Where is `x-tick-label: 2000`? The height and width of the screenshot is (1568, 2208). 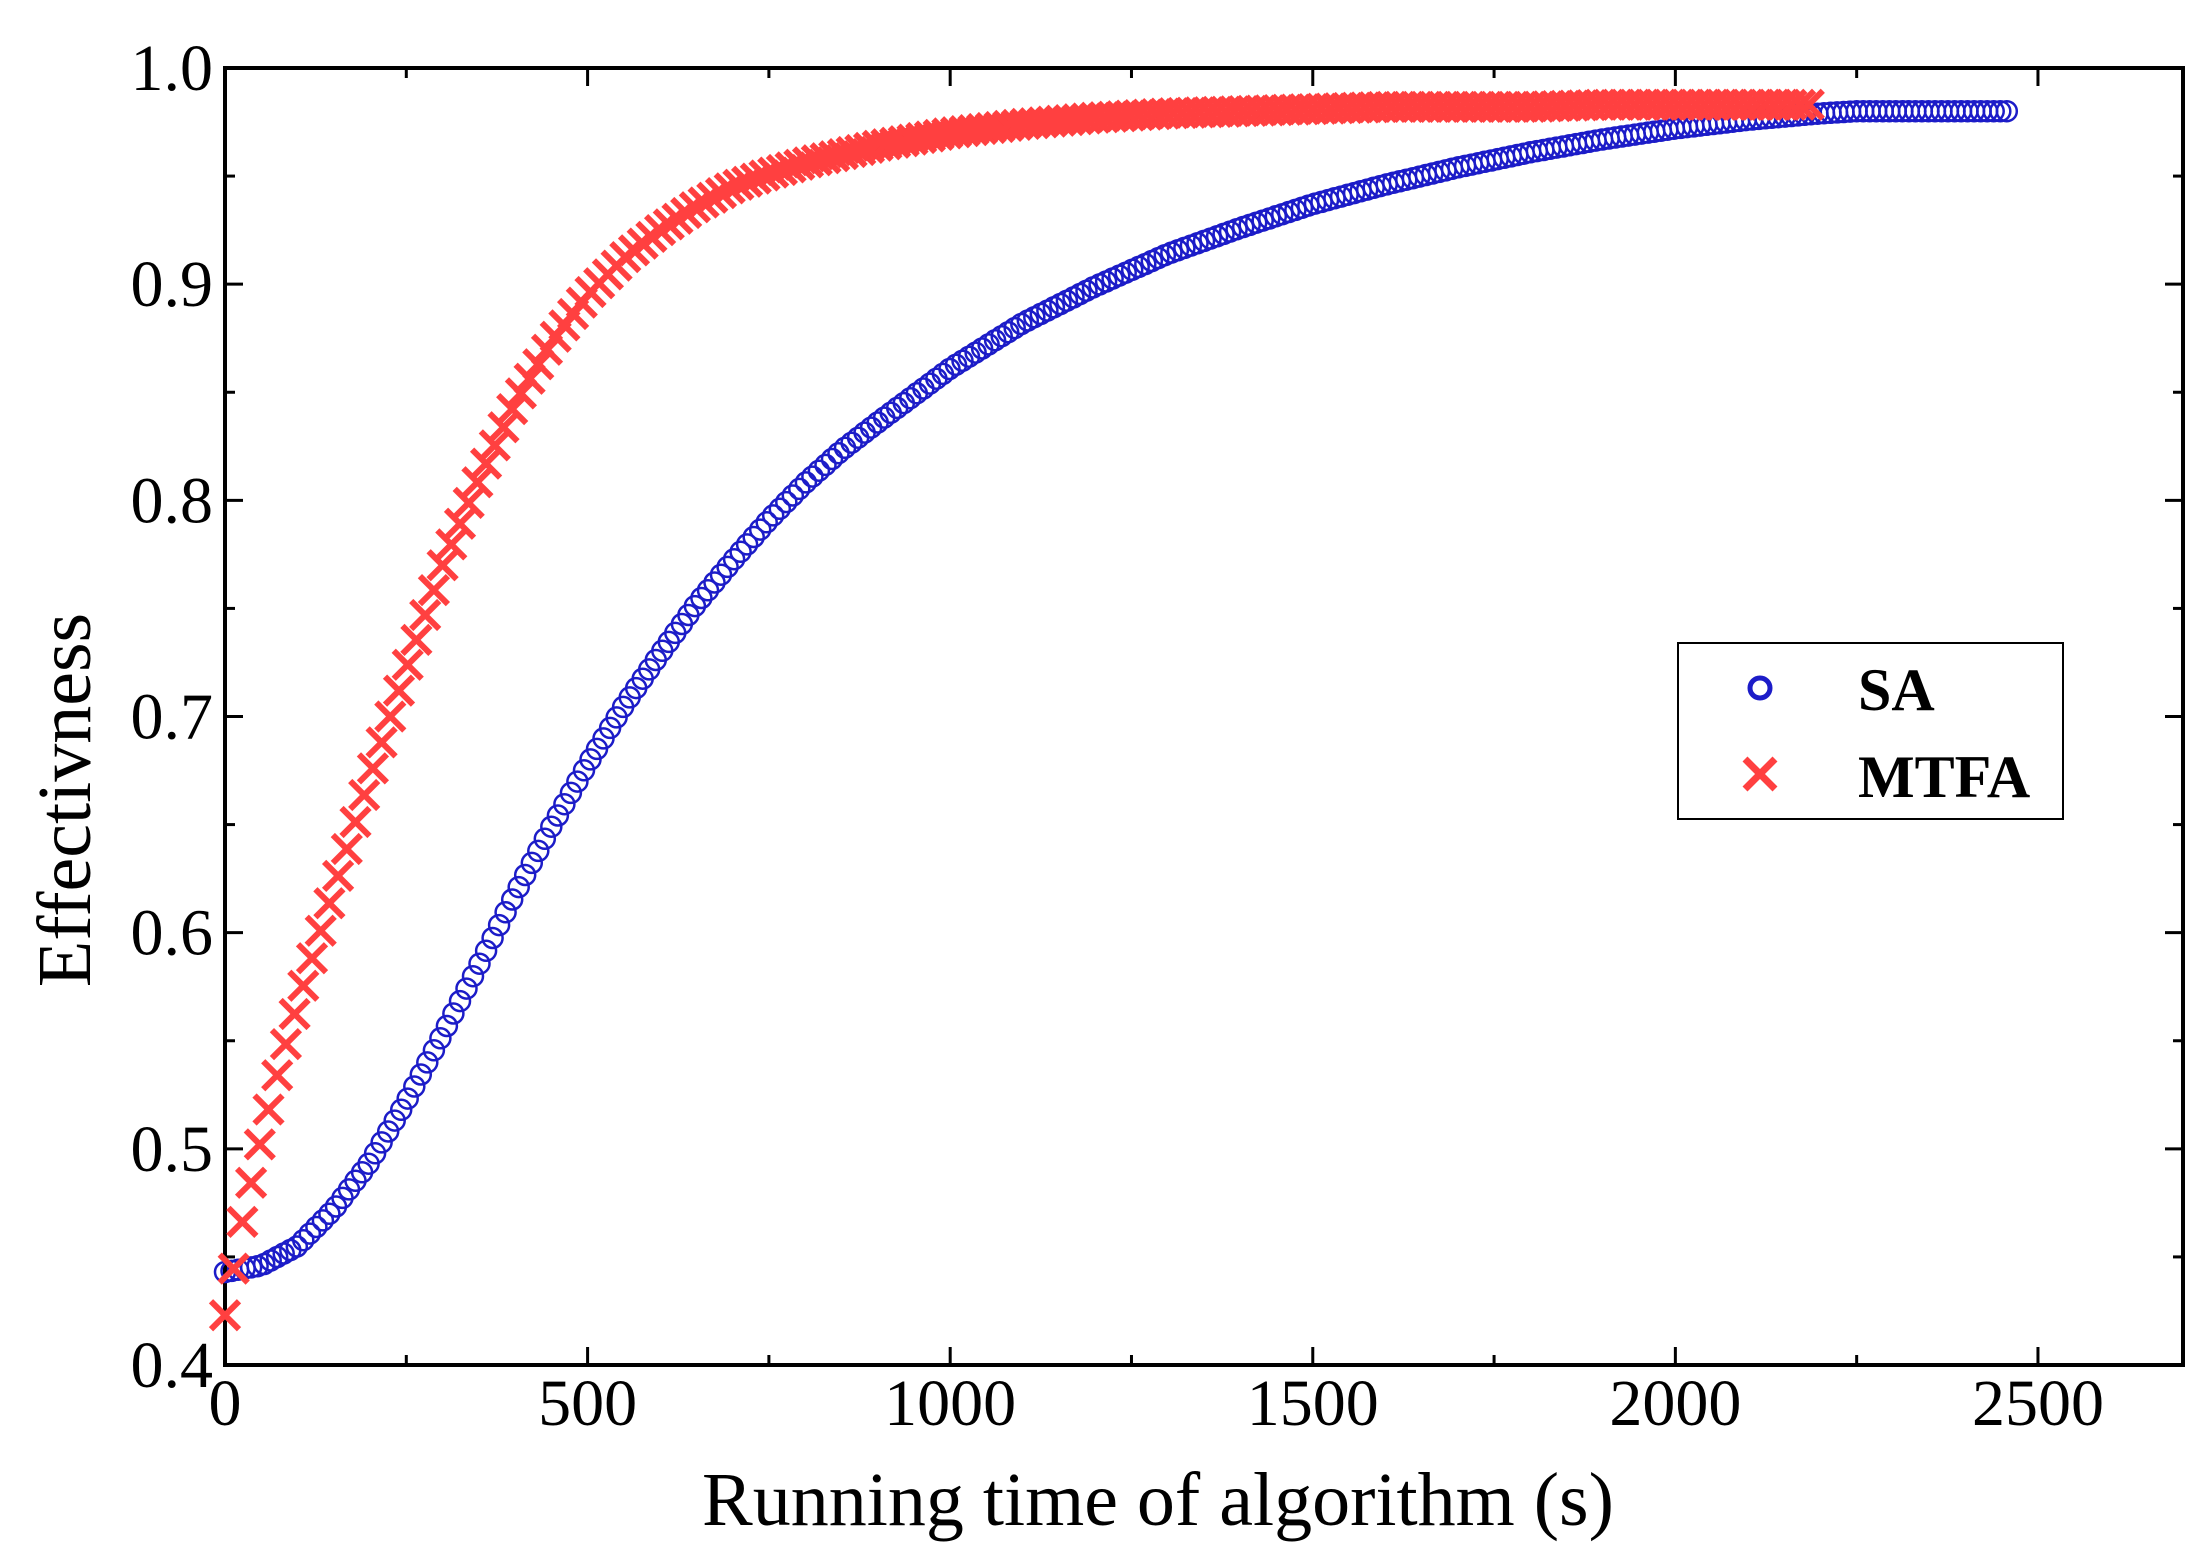 x-tick-label: 2000 is located at coordinates (1675, 1403).